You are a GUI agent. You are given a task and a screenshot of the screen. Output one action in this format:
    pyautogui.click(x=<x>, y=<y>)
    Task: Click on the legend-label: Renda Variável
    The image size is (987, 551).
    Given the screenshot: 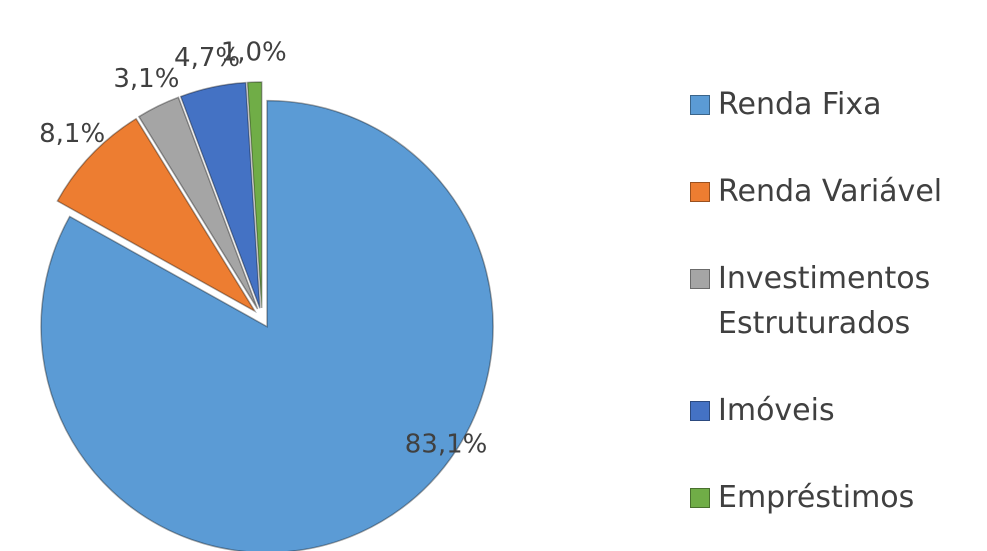 What is the action you would take?
    pyautogui.click(x=830, y=191)
    